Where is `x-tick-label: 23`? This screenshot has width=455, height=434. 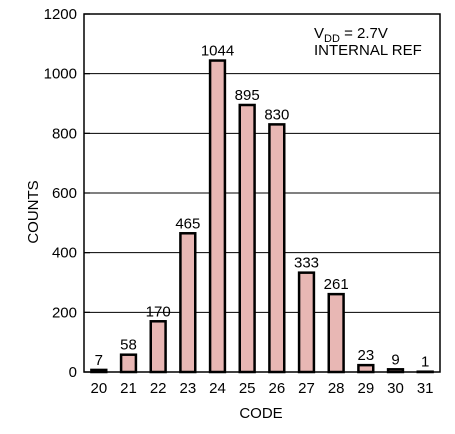 x-tick-label: 23 is located at coordinates (187, 388).